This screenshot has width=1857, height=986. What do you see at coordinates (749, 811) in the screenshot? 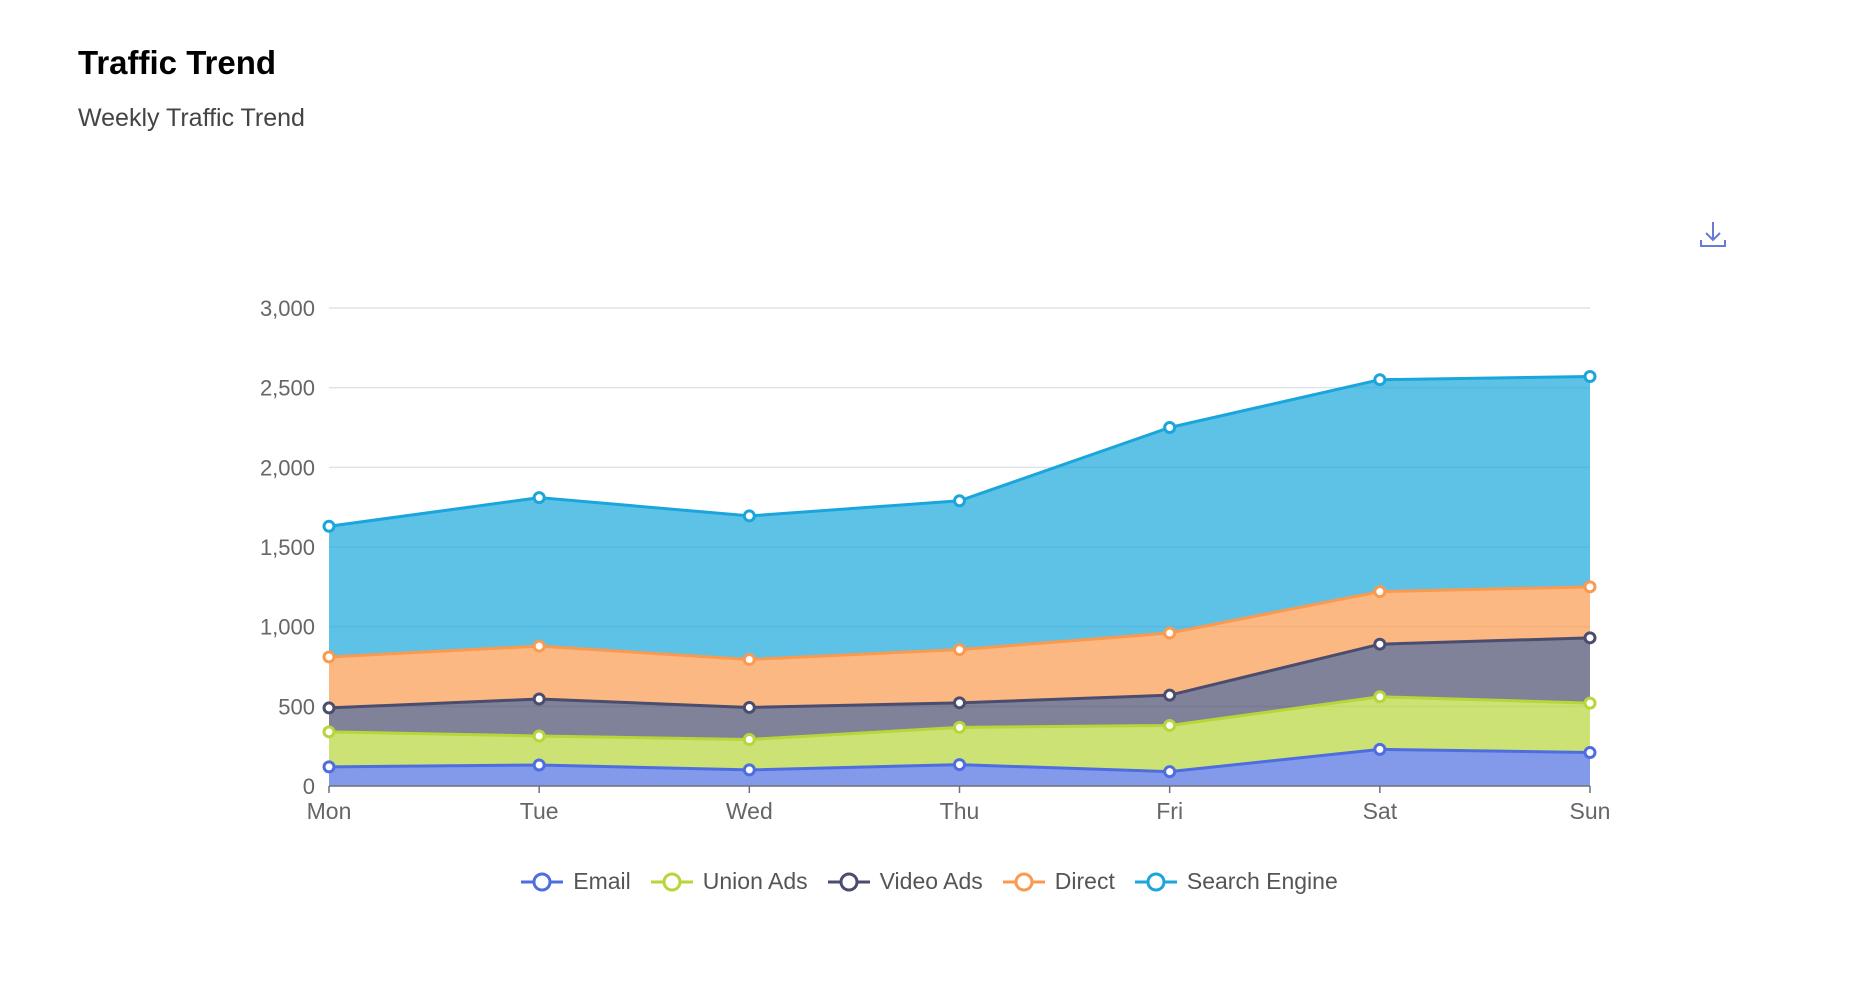
I see `x-tick-label: Wed` at bounding box center [749, 811].